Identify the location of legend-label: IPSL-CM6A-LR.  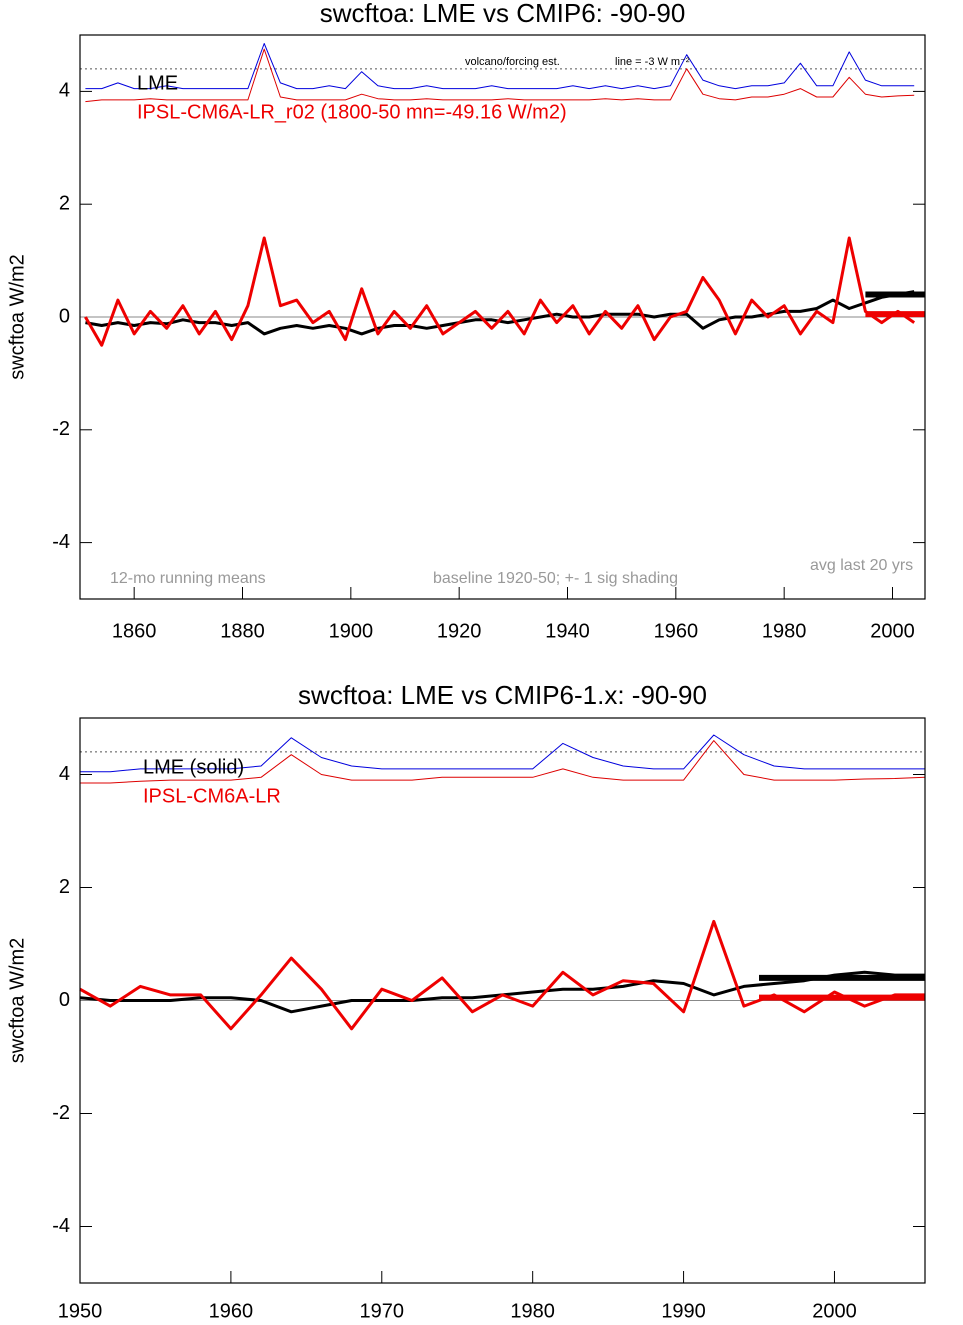
(212, 796).